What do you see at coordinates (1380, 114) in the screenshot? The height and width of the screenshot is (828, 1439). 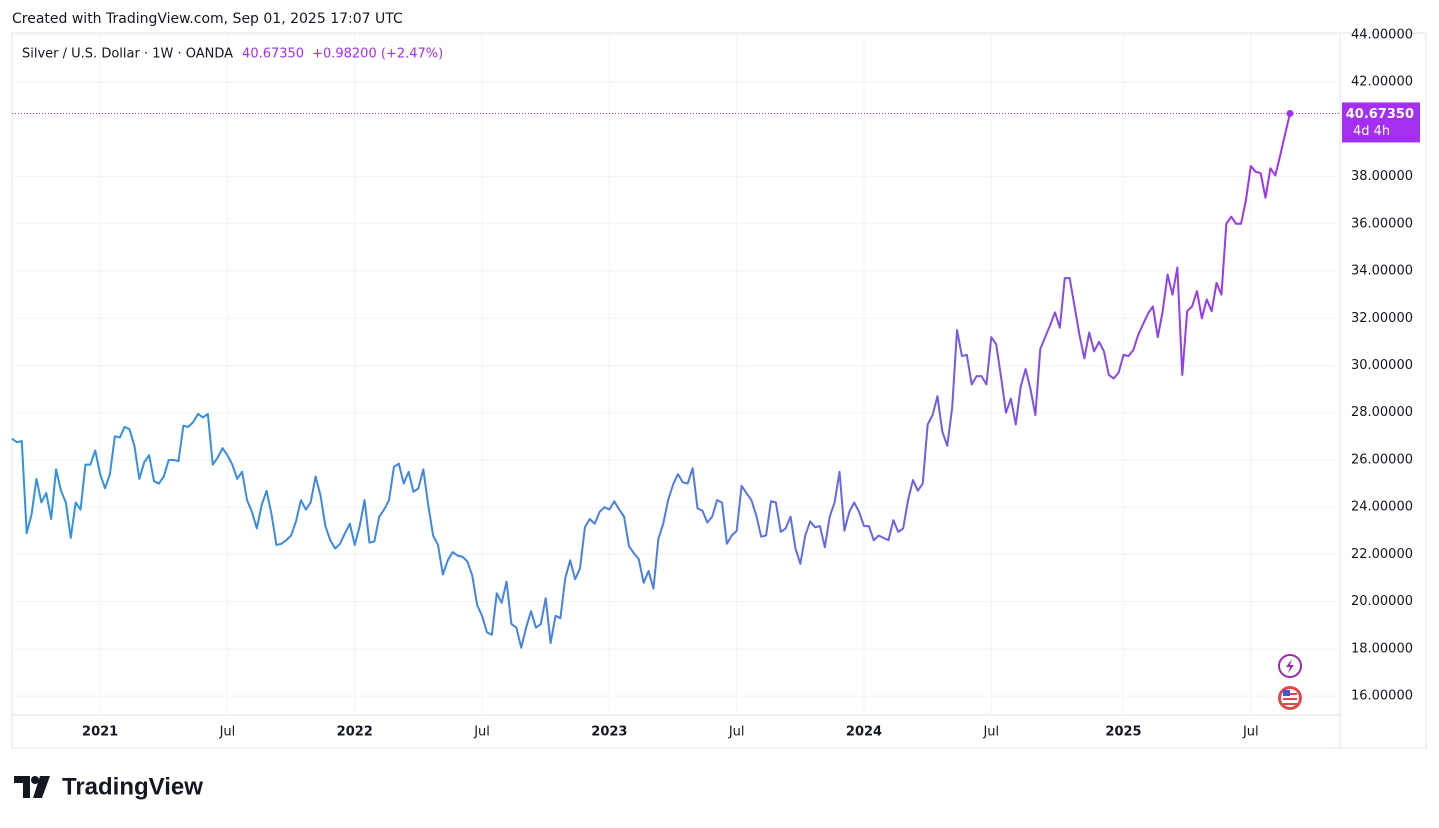 I see `price-label: 40.67350` at bounding box center [1380, 114].